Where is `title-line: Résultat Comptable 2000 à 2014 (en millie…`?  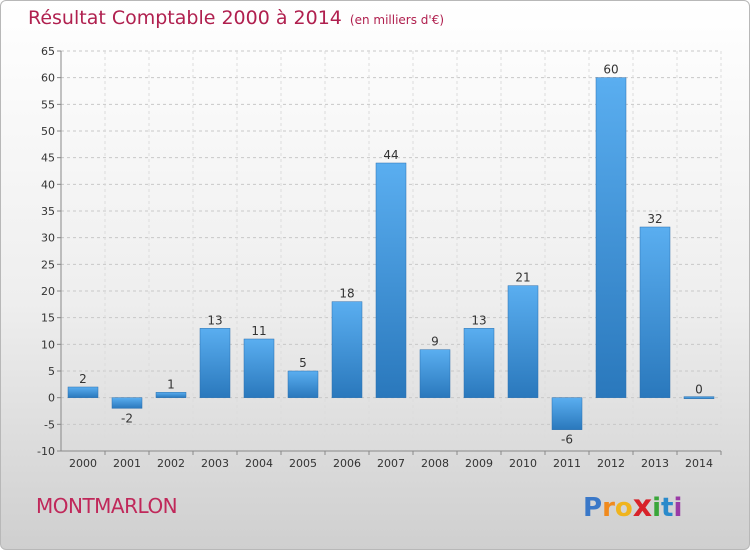 title-line: Résultat Comptable 2000 à 2014 (en millie… is located at coordinates (236, 18).